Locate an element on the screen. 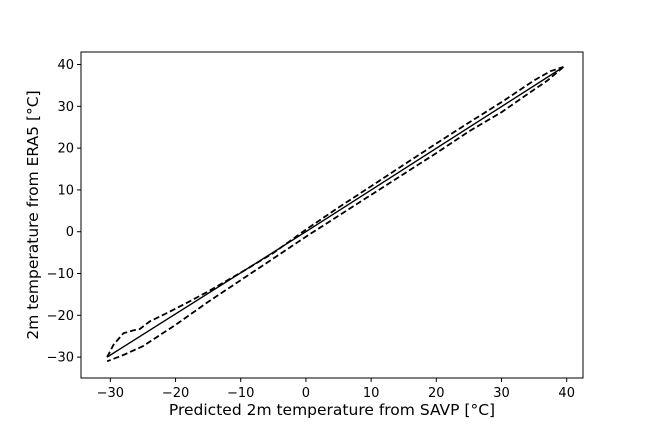 This screenshot has height=432, width=648. x-axis-ticks: −30 −20 −10 0 10 20 30 40 is located at coordinates (336, 389).